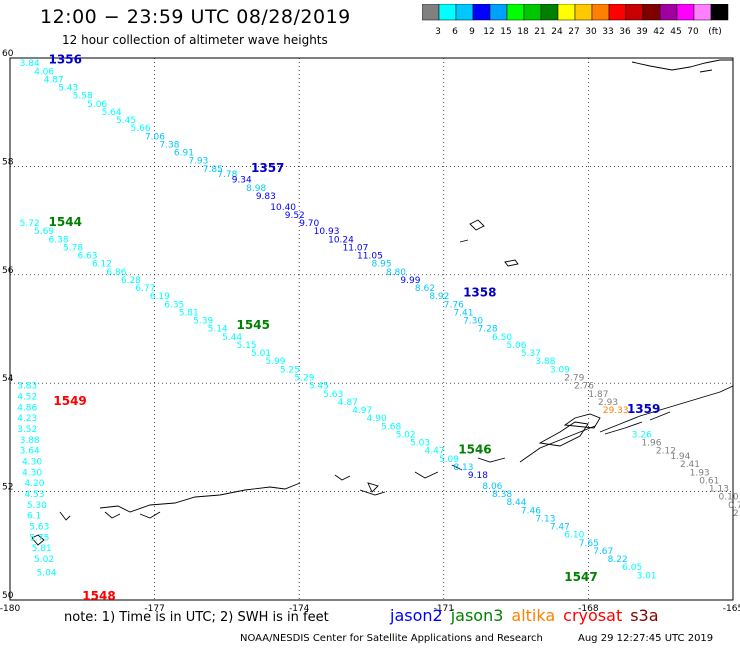 The width and height of the screenshot is (740, 650). Describe the element at coordinates (589, 544) in the screenshot. I see `swh-value: 7.65` at that location.